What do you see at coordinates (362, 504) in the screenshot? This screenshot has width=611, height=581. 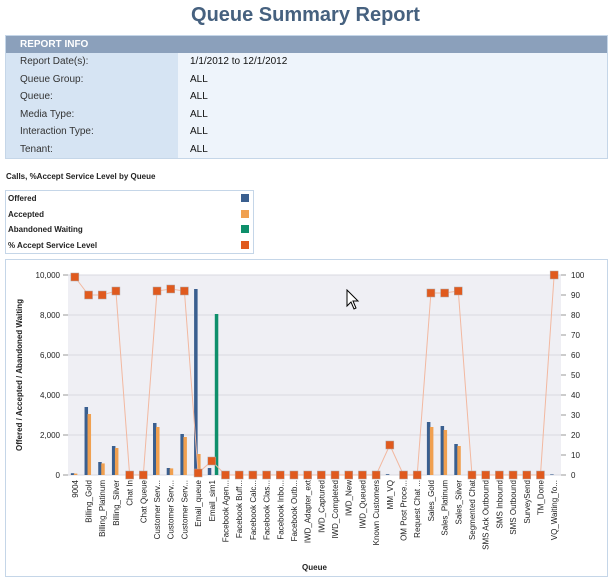 I see `x-tick-label: IWD_Queued` at bounding box center [362, 504].